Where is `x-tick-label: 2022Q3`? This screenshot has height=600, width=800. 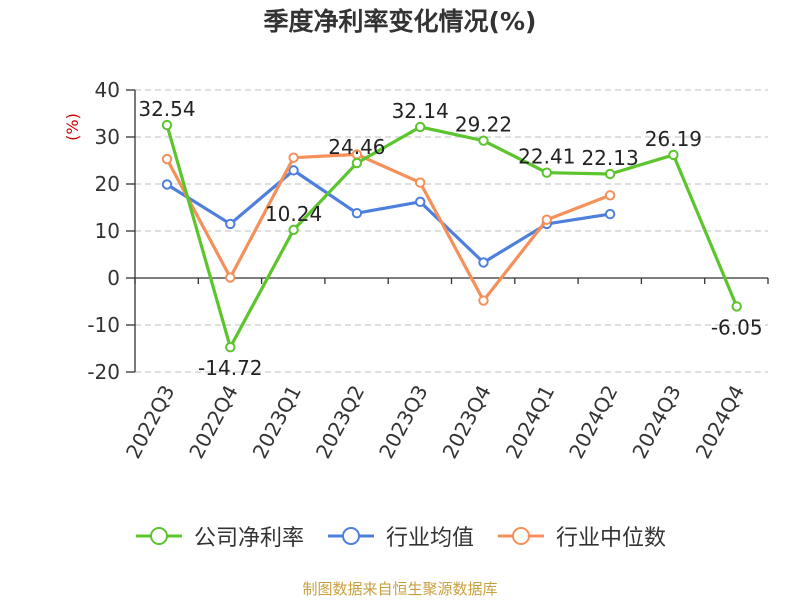
x-tick-label: 2022Q3 is located at coordinates (150, 421).